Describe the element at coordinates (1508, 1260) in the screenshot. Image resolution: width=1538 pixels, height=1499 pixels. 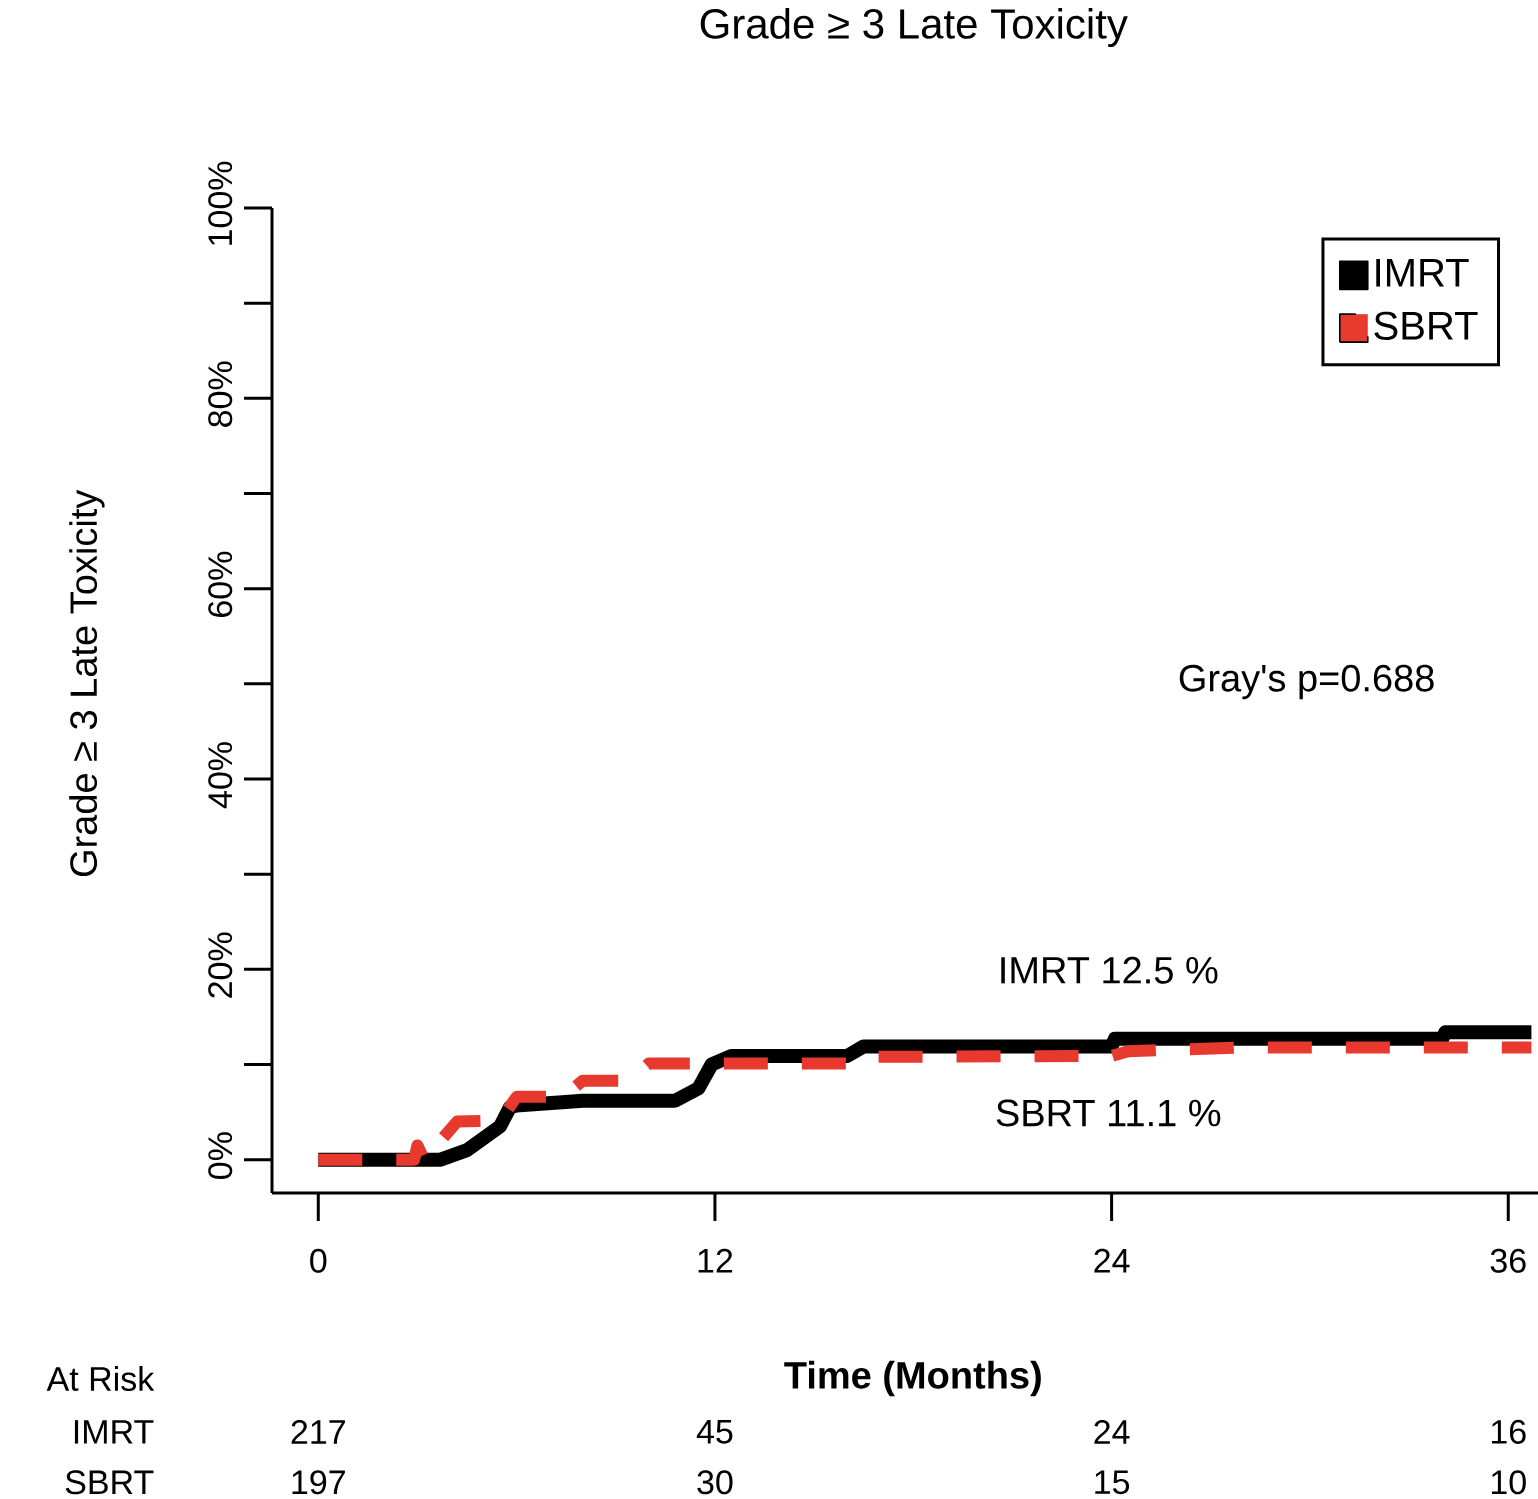
I see `x-tick-label: 36` at that location.